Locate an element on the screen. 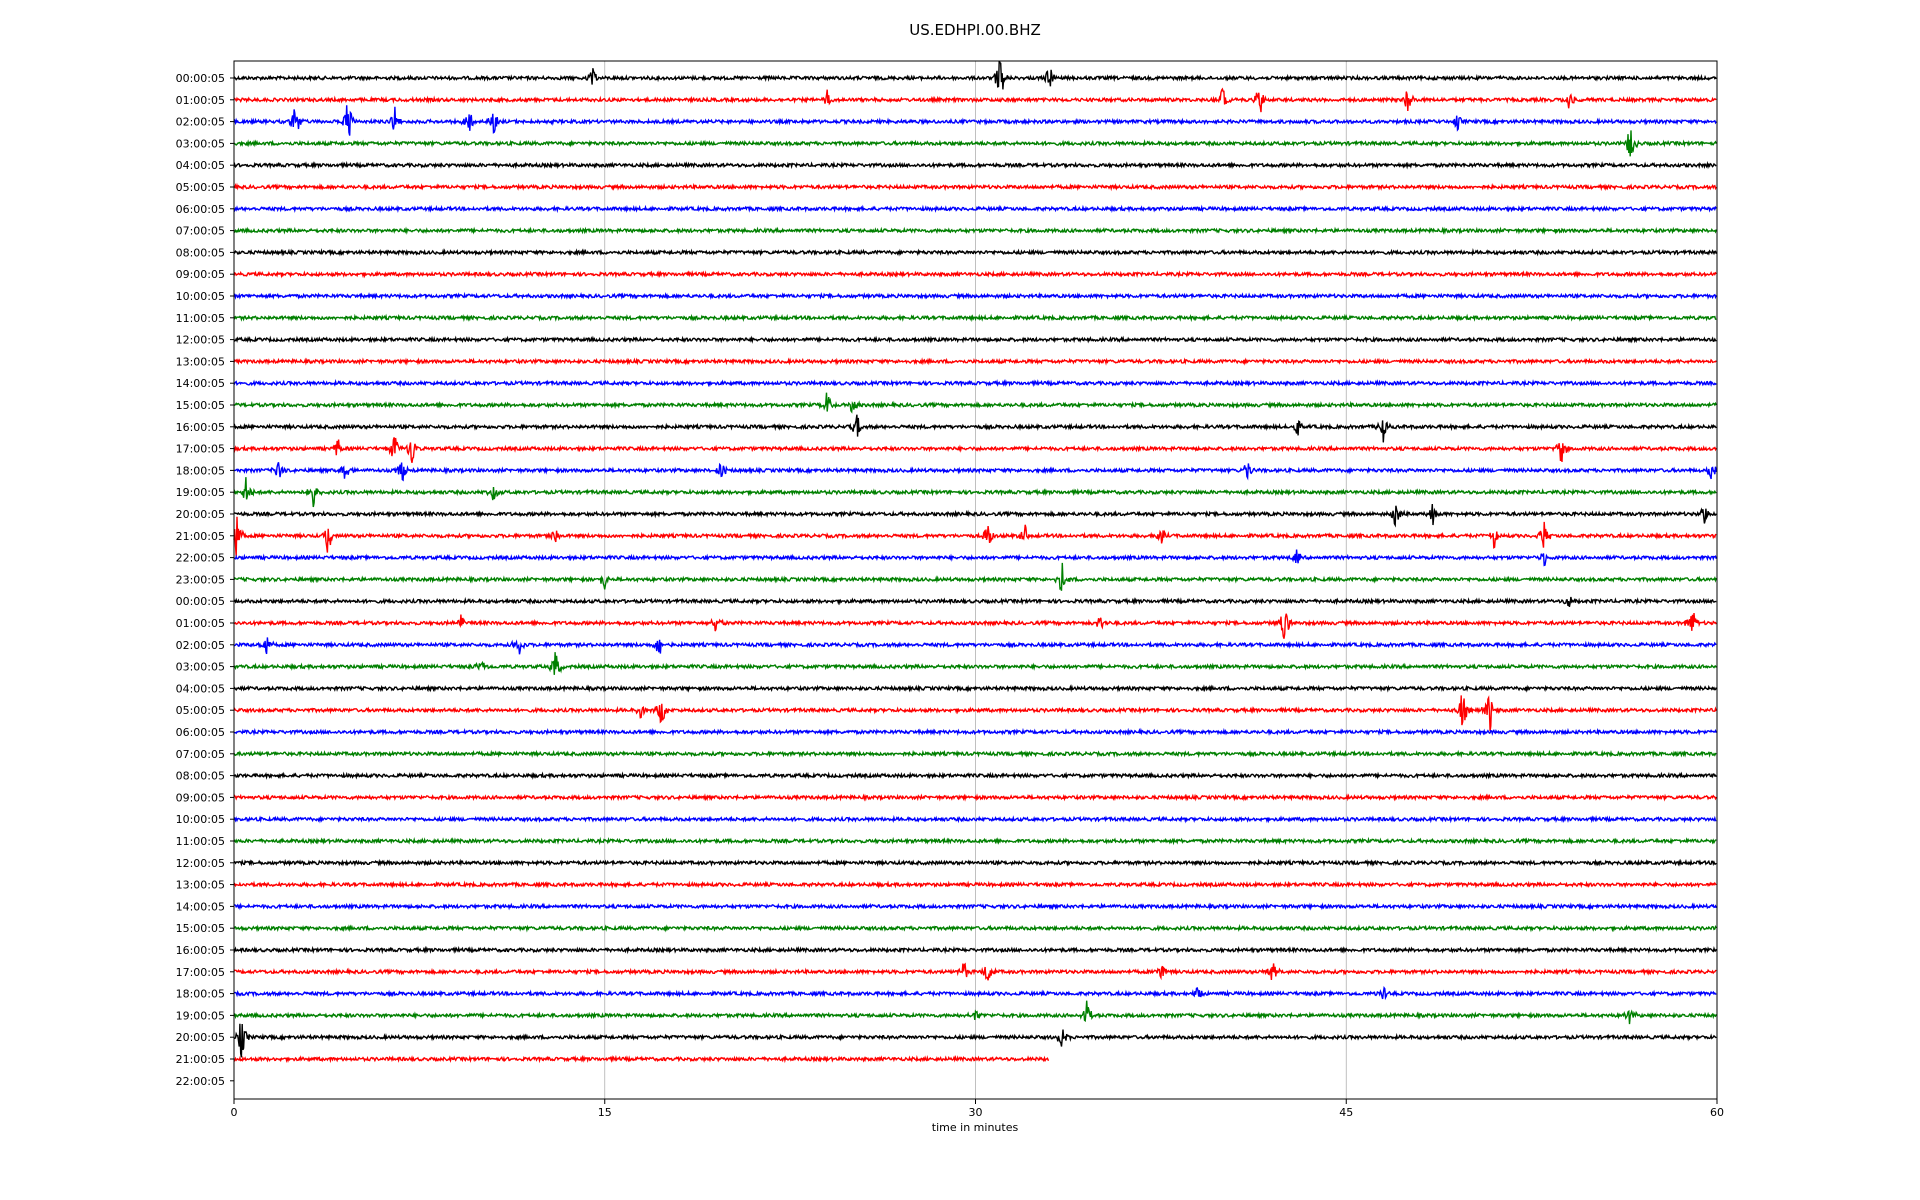 This screenshot has height=1200, width=1920. chart-title: US.EDHPI.00.BHZ is located at coordinates (975, 30).